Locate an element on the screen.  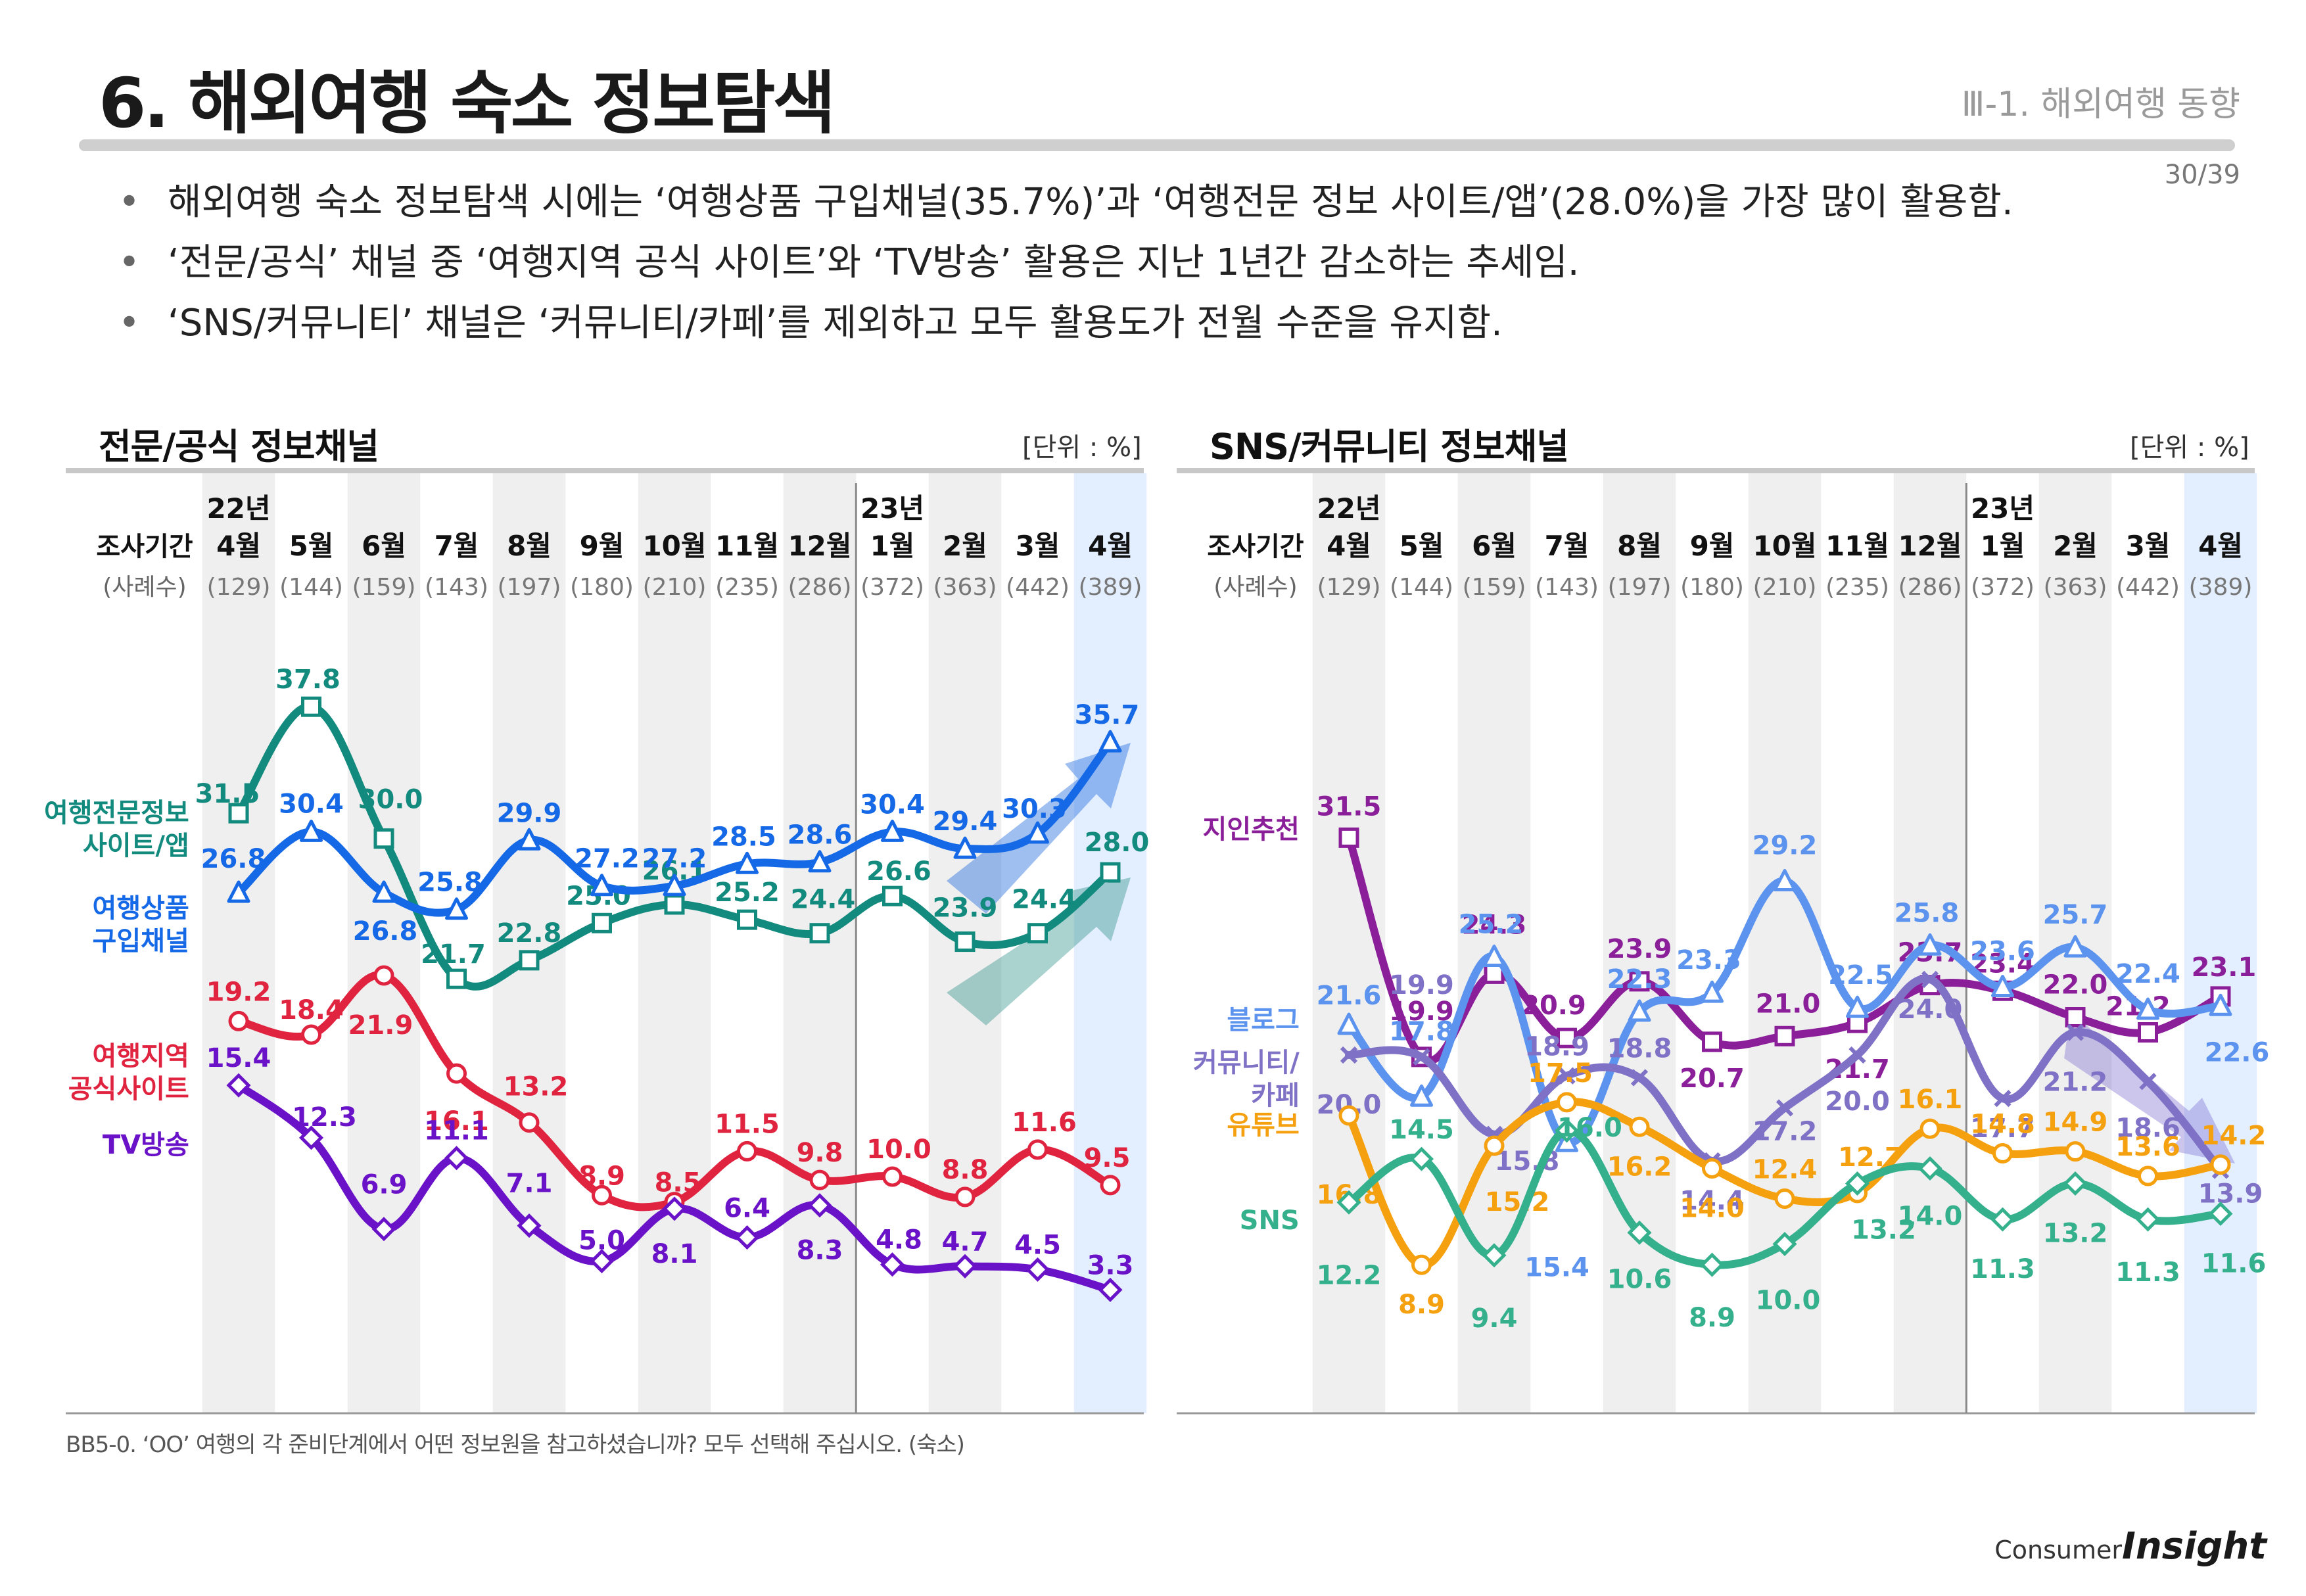
data-label: 25.2 is located at coordinates (1491, 925).